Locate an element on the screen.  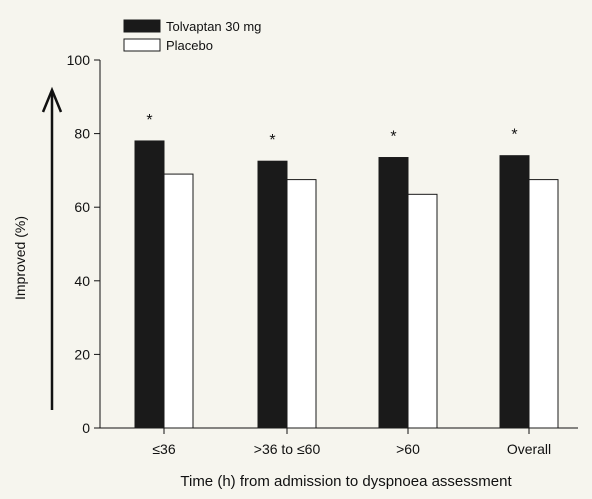
y-tick-label: 40 is located at coordinates (82, 281).